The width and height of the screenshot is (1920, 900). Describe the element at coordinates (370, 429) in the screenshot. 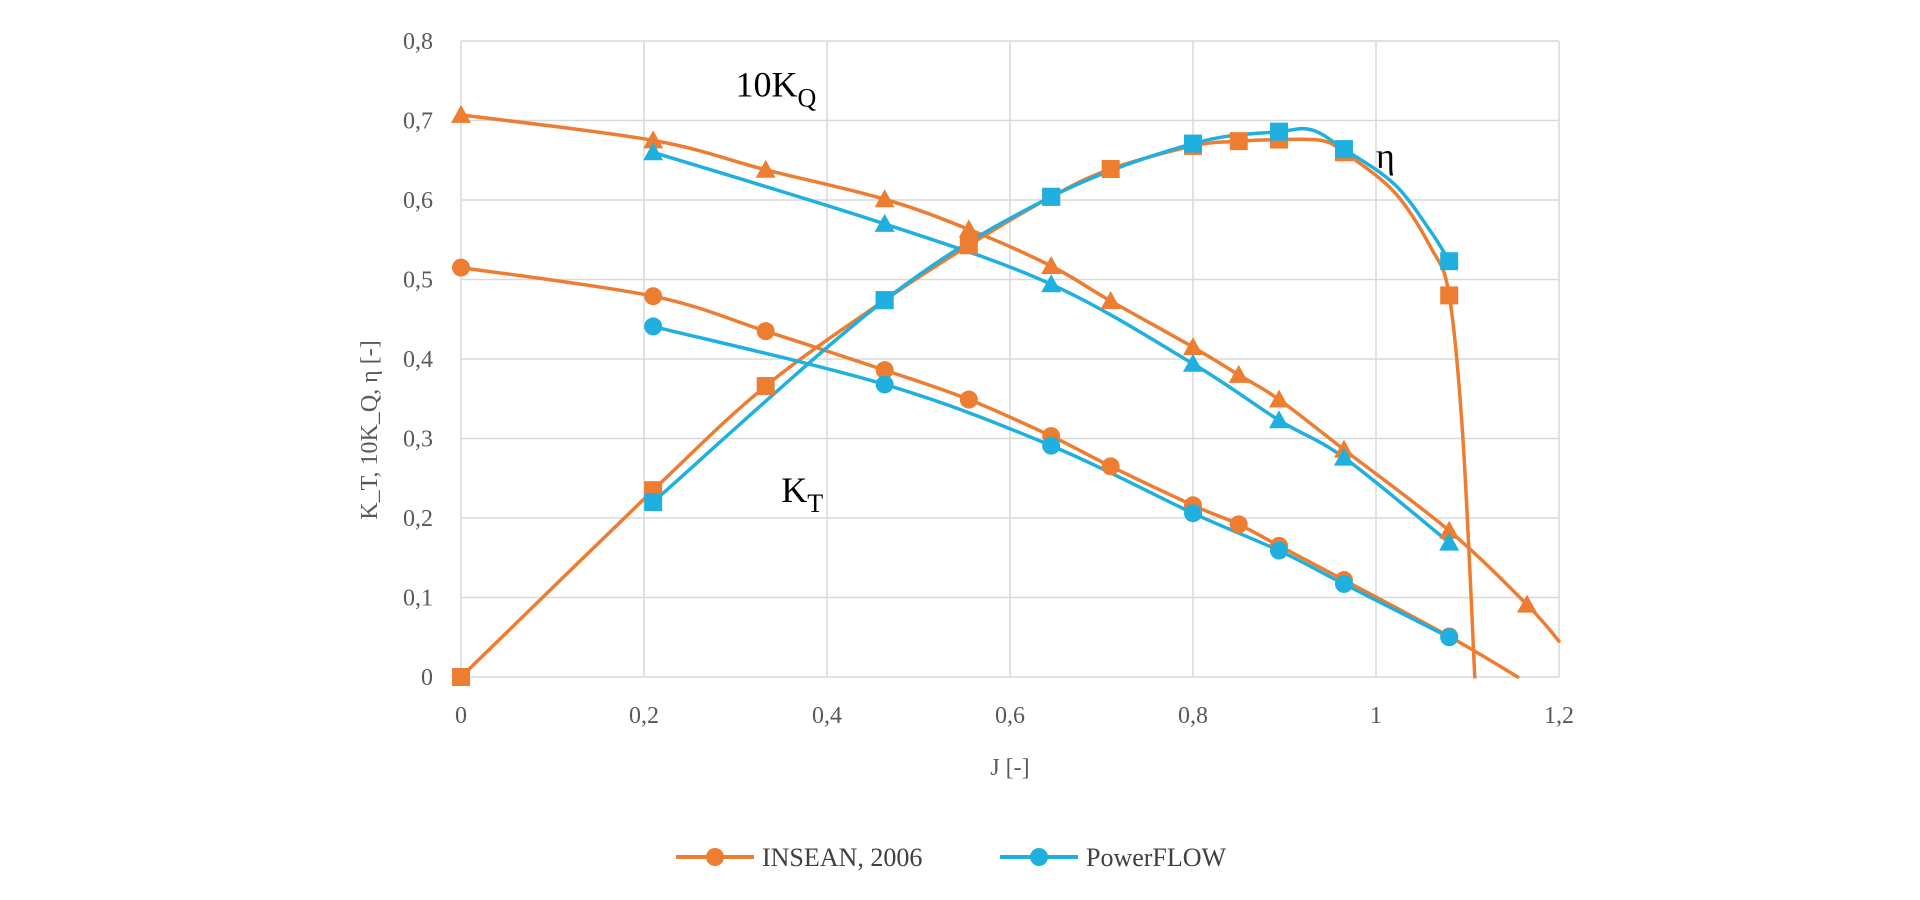

I see `y-axis-title: K_T, 10K_Q, η [-]` at that location.